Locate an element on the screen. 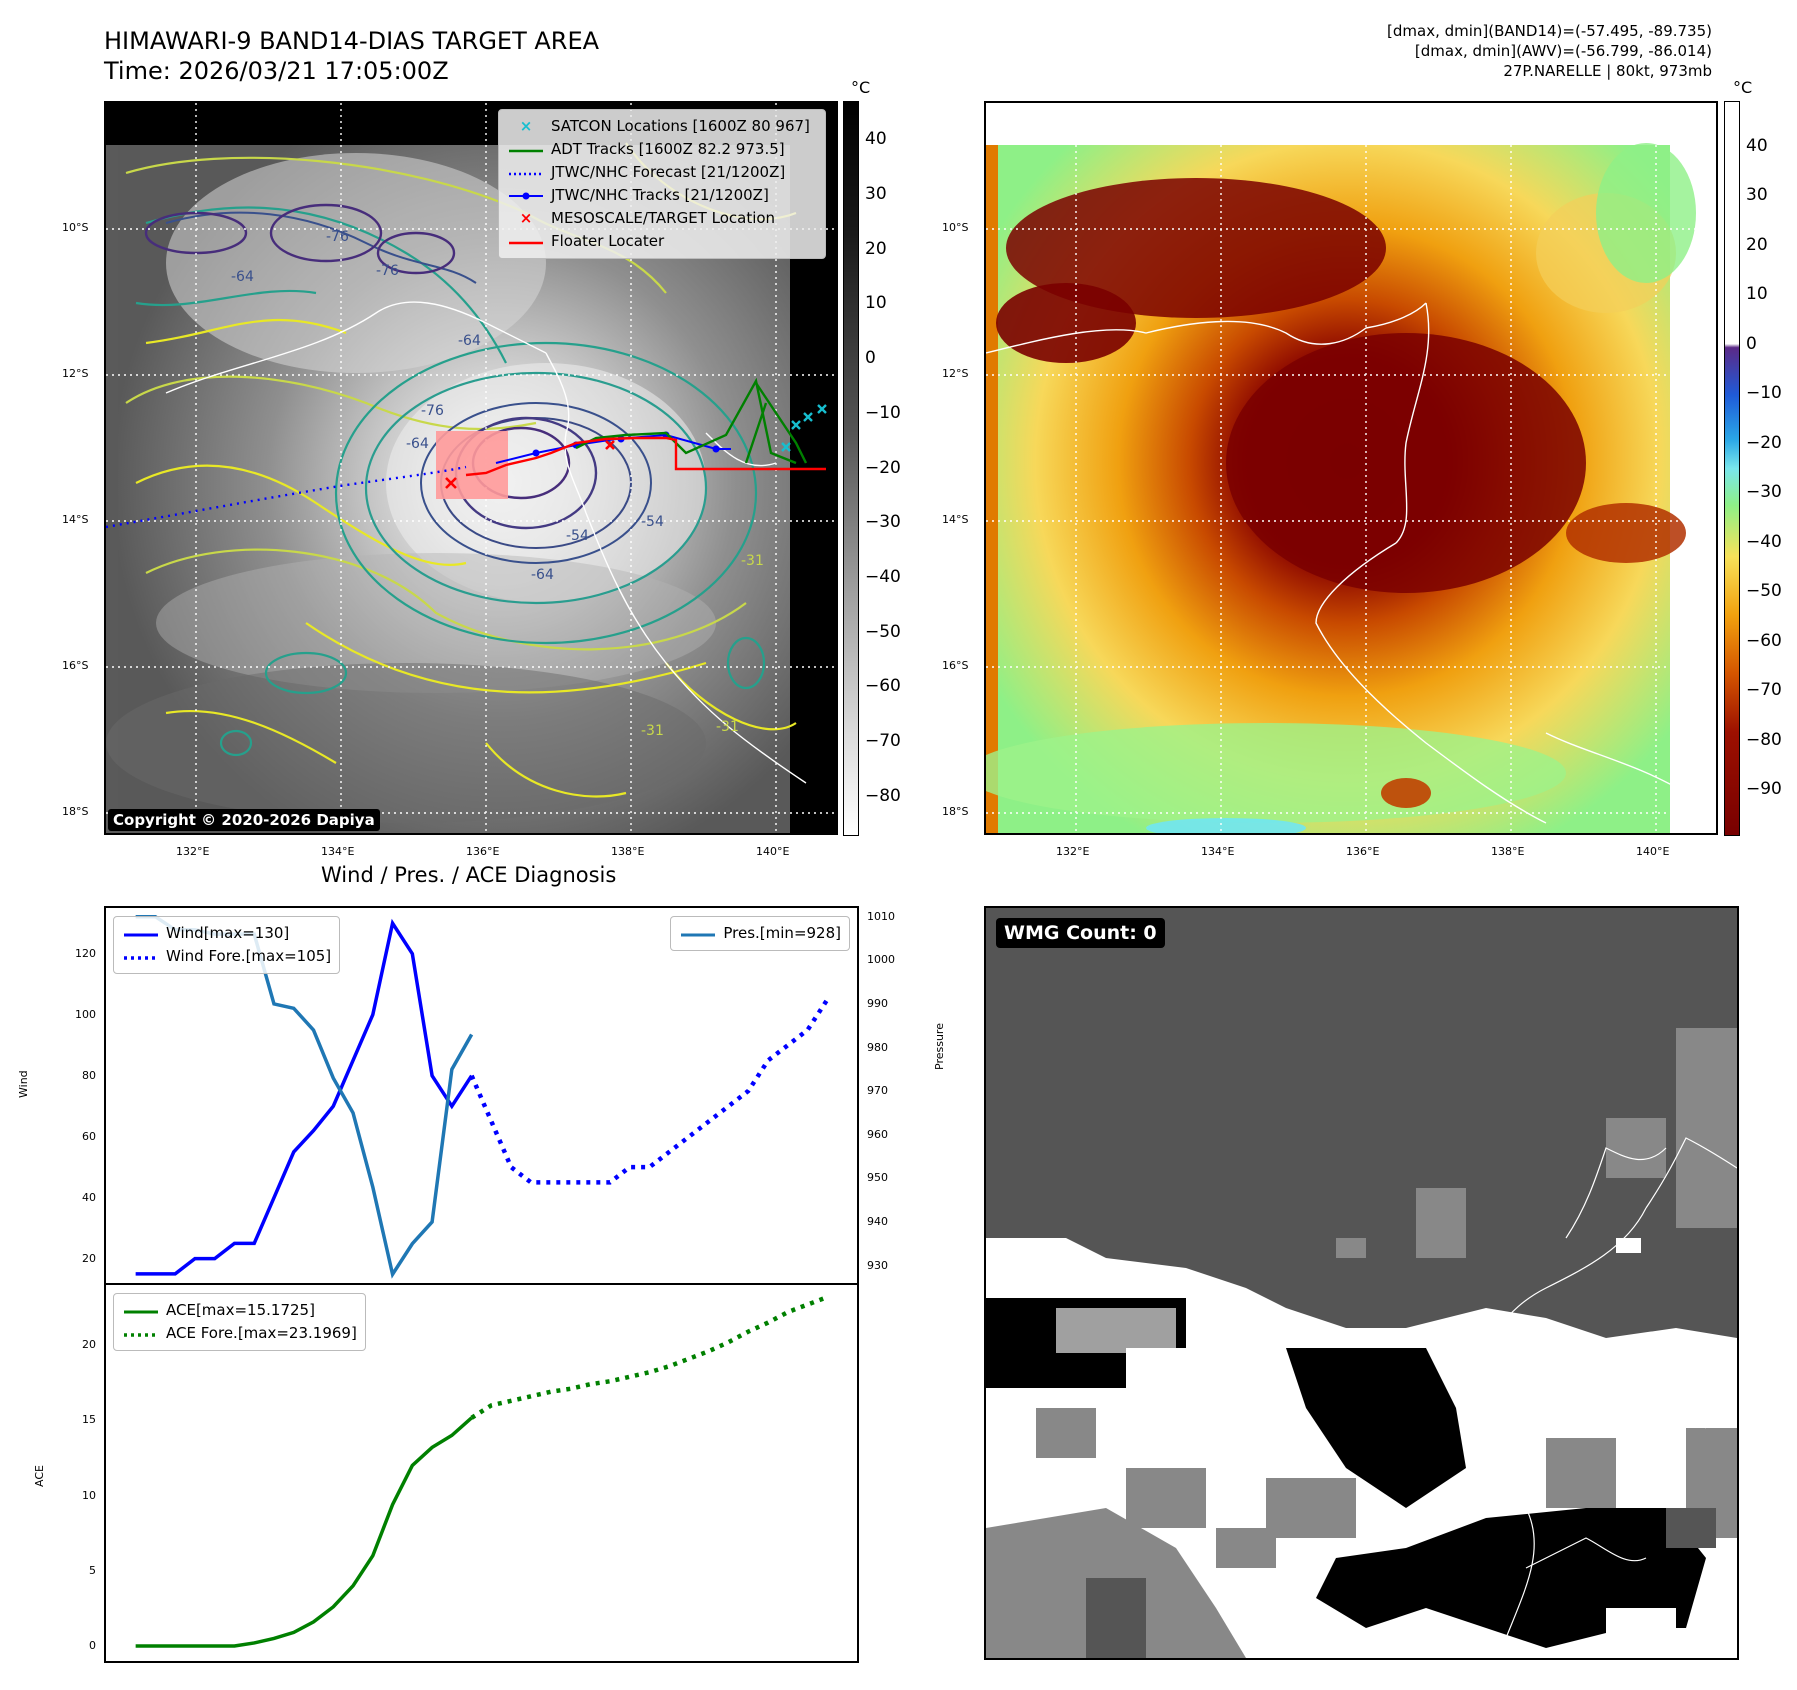 This screenshot has width=1797, height=1690. legend-wind-forecast: Wind Fore.[max=105] is located at coordinates (226, 956).